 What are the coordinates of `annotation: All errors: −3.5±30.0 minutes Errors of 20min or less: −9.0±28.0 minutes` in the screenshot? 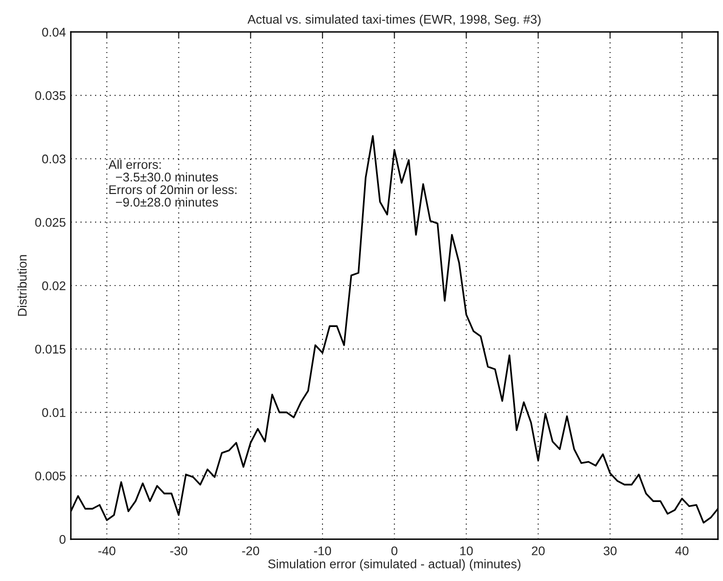 It's located at (172, 183).